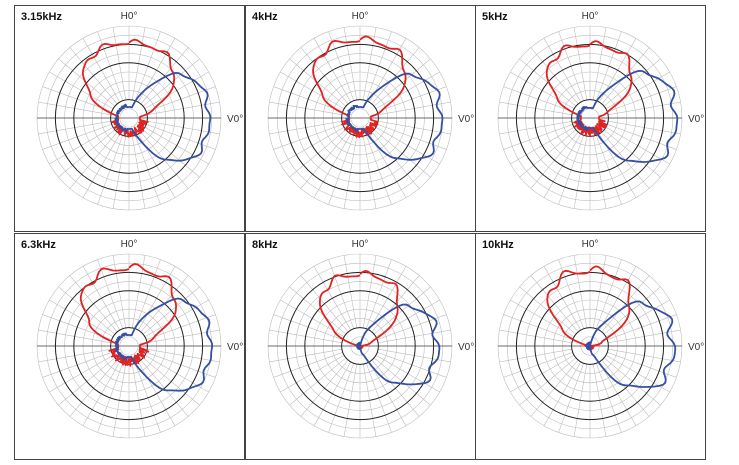 This screenshot has width=739, height=465. Describe the element at coordinates (265, 17) in the screenshot. I see `frequency-label: 4kHz` at that location.